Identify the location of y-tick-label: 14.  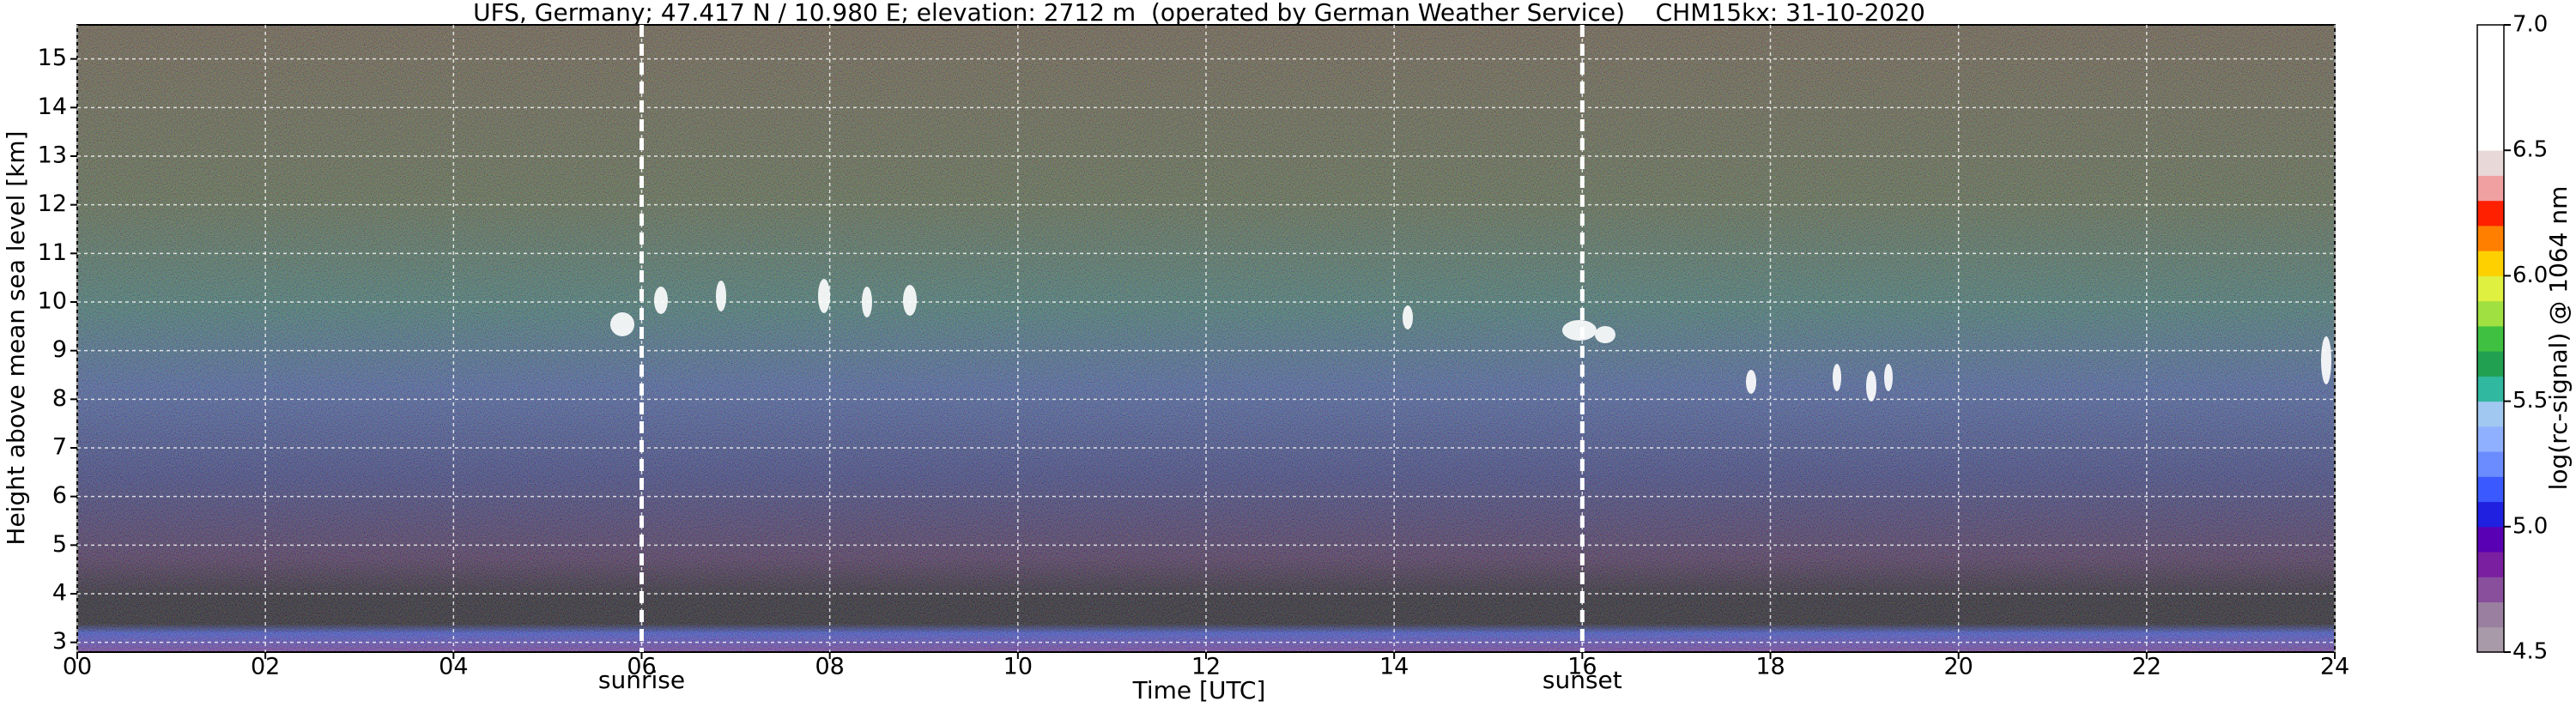
(52, 107).